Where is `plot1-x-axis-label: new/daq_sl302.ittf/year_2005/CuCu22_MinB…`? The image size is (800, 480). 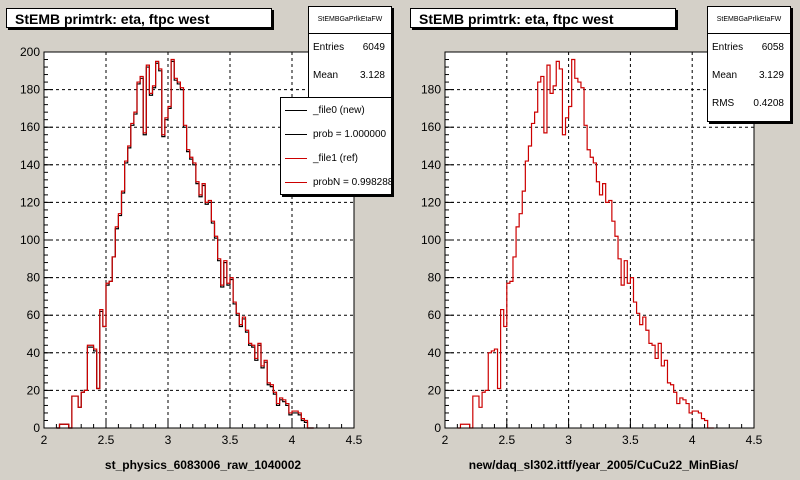 plot1-x-axis-label: new/daq_sl302.ittf/year_2005/CuCu22_MinB… is located at coordinates (604, 465).